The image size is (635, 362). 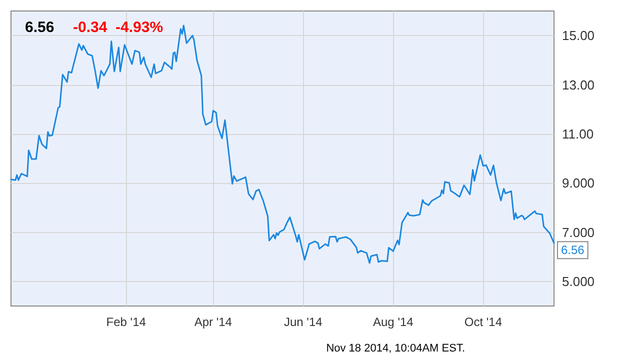 What do you see at coordinates (573, 250) in the screenshot?
I see `annotation: 6.56` at bounding box center [573, 250].